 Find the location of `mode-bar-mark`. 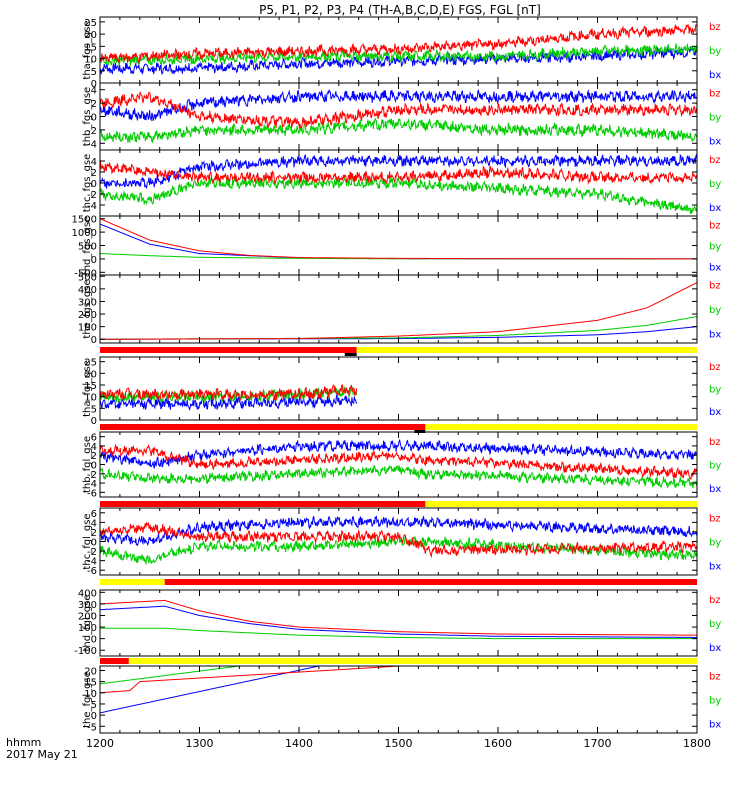

mode-bar-mark is located at coordinates (420, 431).